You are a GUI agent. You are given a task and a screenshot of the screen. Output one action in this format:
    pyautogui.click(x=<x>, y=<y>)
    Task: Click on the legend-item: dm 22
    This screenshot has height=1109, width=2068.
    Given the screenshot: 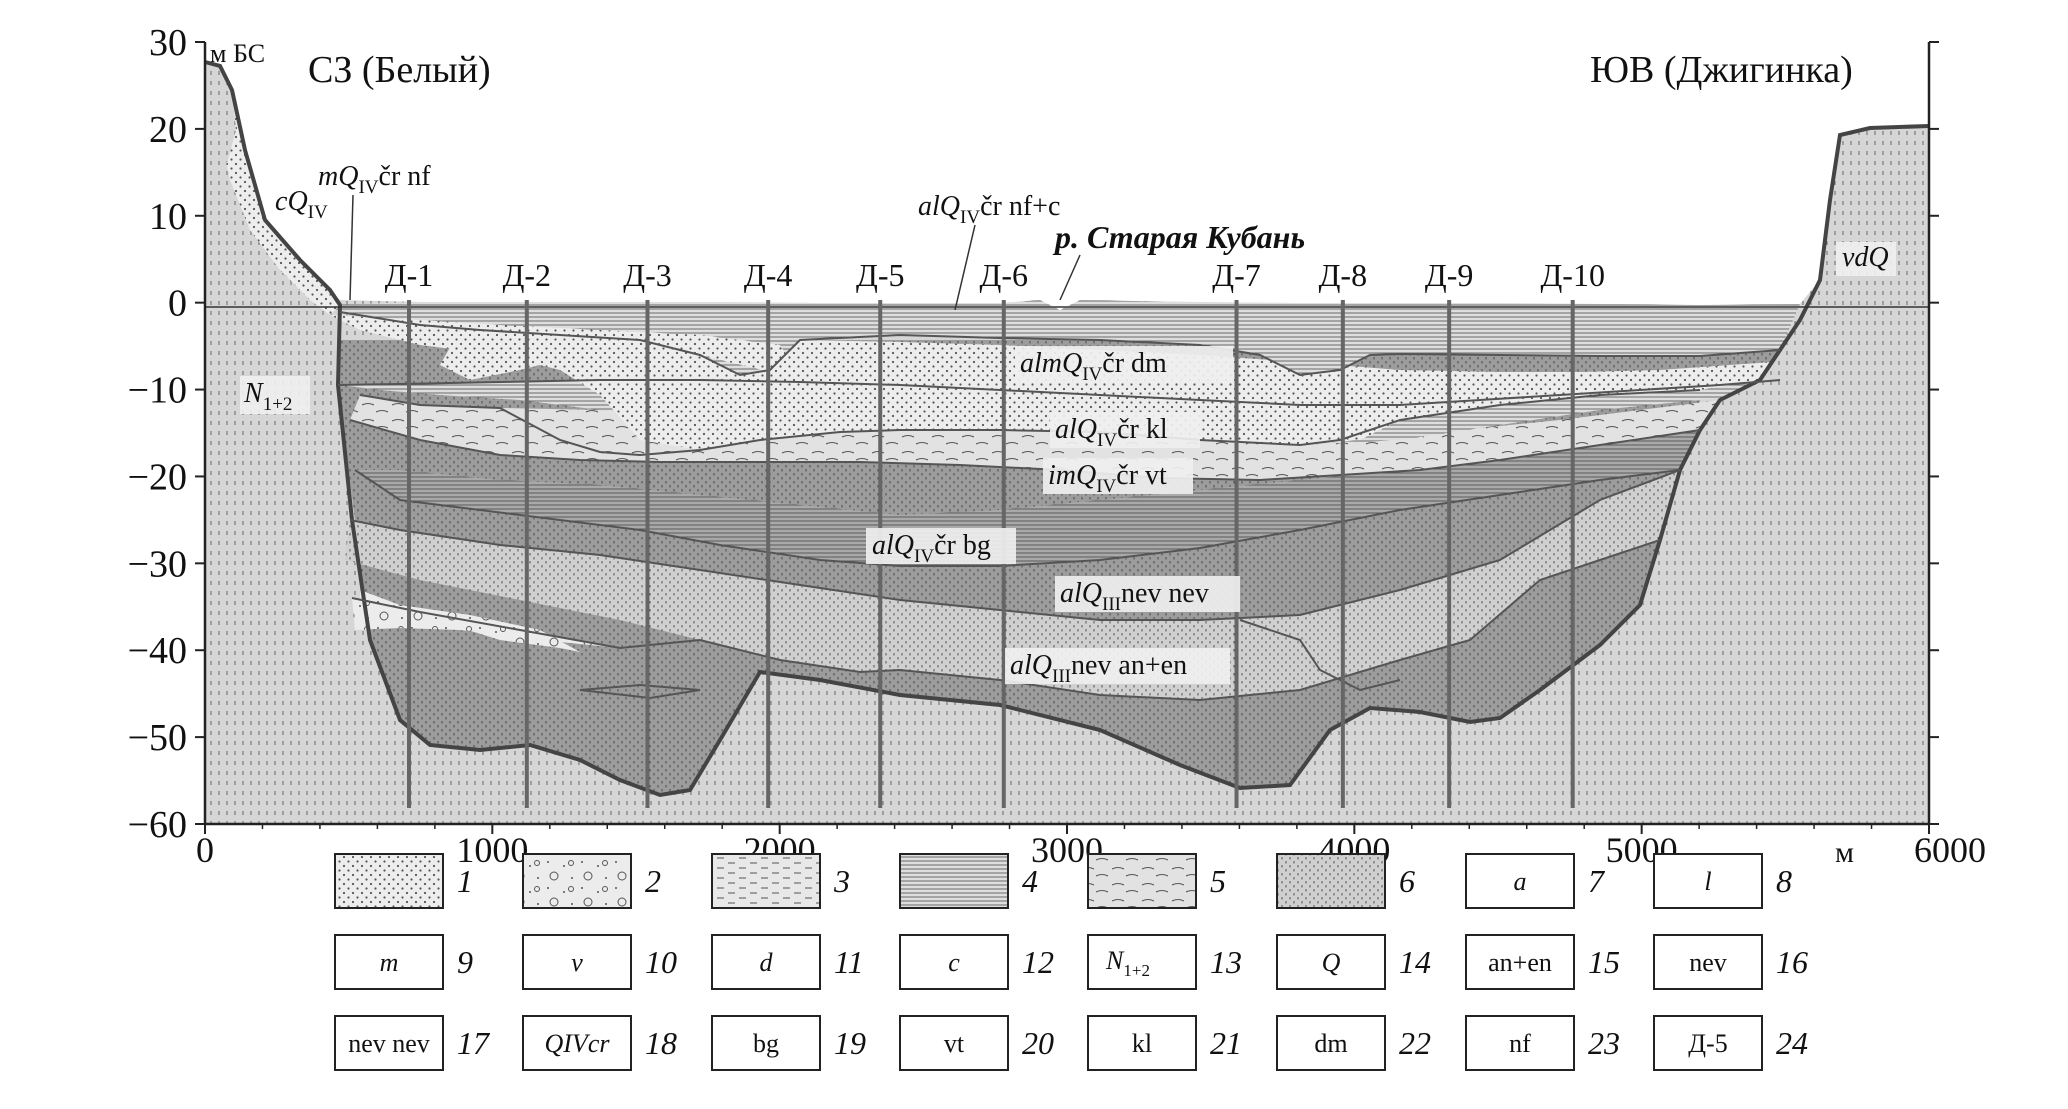 What is the action you would take?
    pyautogui.click(x=1353, y=1043)
    